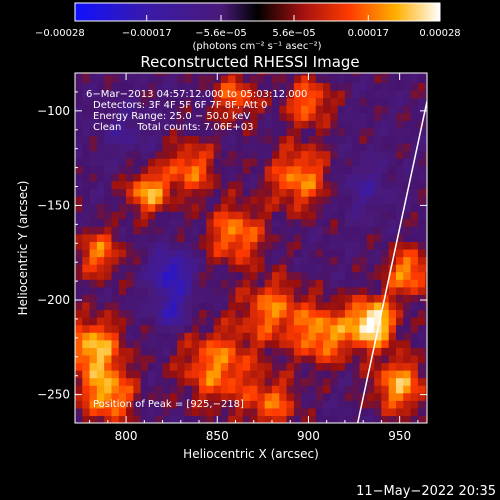  What do you see at coordinates (53, 111) in the screenshot?
I see `y-tick-label: −100` at bounding box center [53, 111].